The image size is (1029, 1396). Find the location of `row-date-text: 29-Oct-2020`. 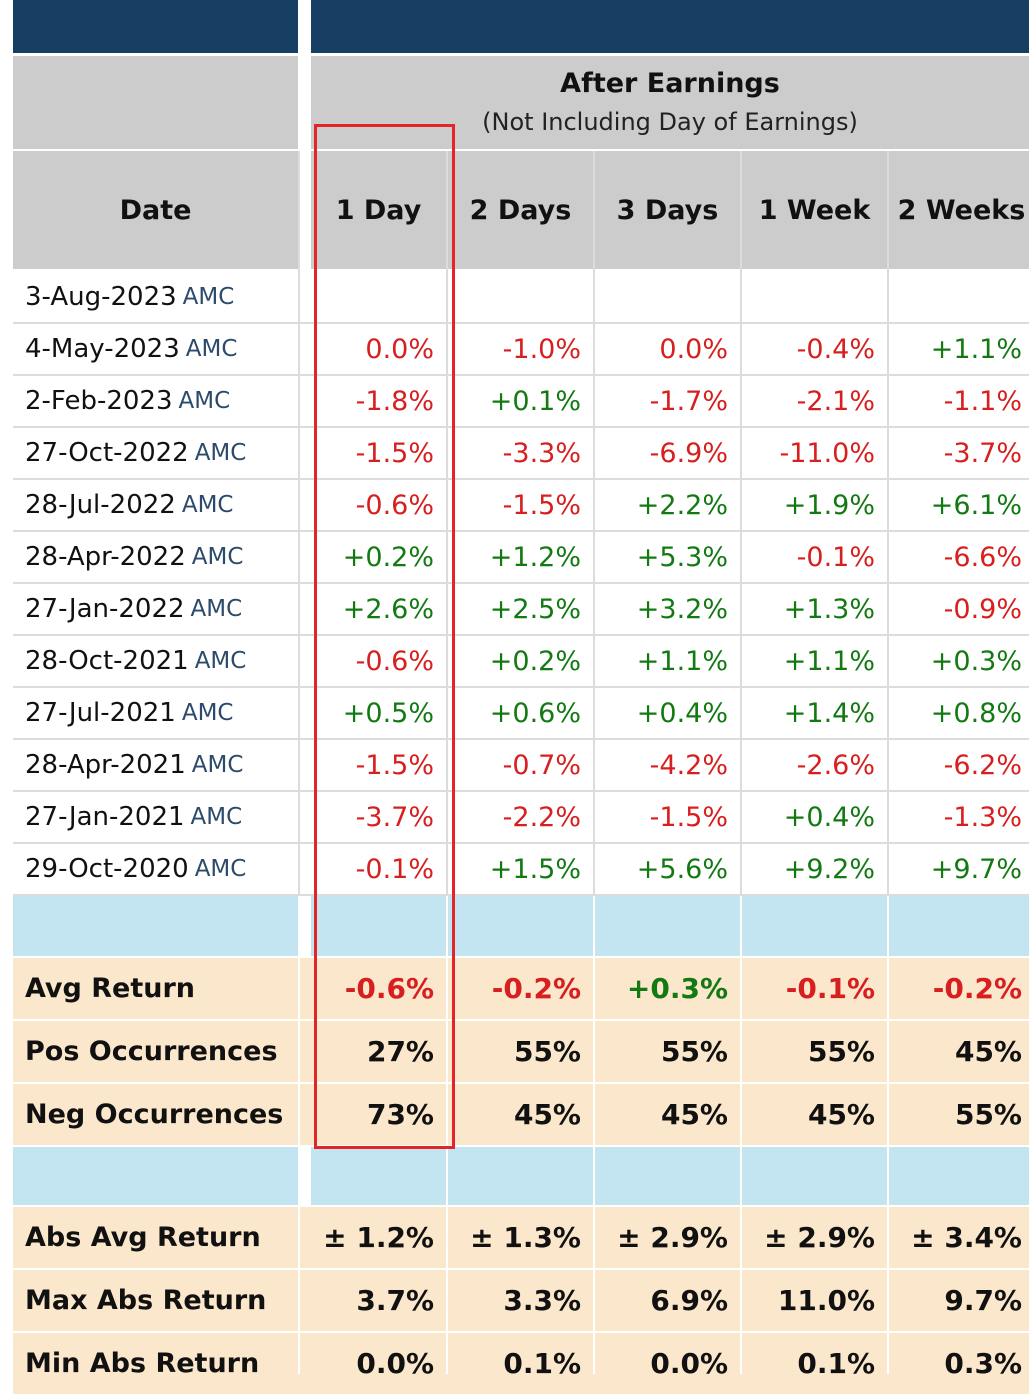

row-date-text: 29-Oct-2020 is located at coordinates (107, 869).